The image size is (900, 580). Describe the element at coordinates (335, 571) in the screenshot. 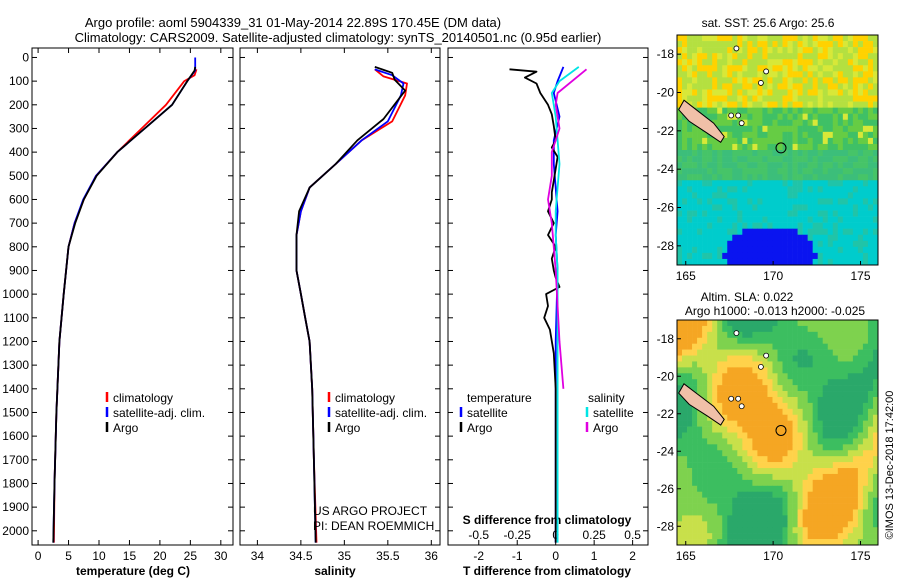

I see `x-axis-label: salinity` at that location.